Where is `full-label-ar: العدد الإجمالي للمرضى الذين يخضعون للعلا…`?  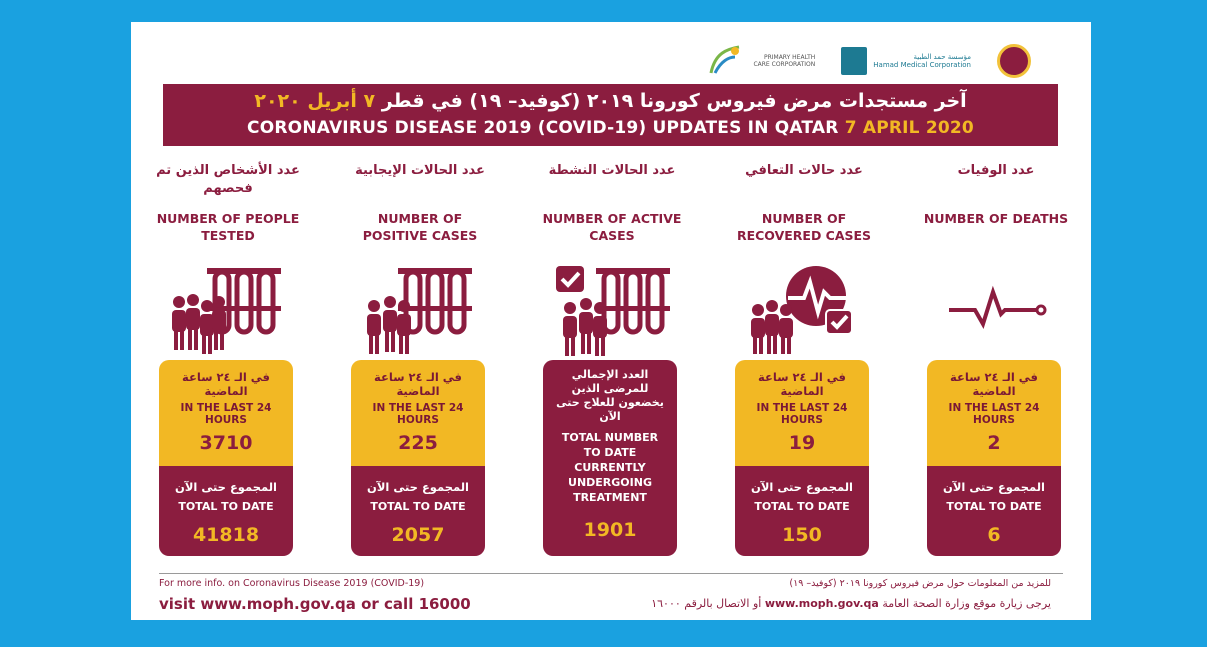 full-label-ar: العدد الإجمالي للمرضى الذين يخضعون للعلا… is located at coordinates (610, 395).